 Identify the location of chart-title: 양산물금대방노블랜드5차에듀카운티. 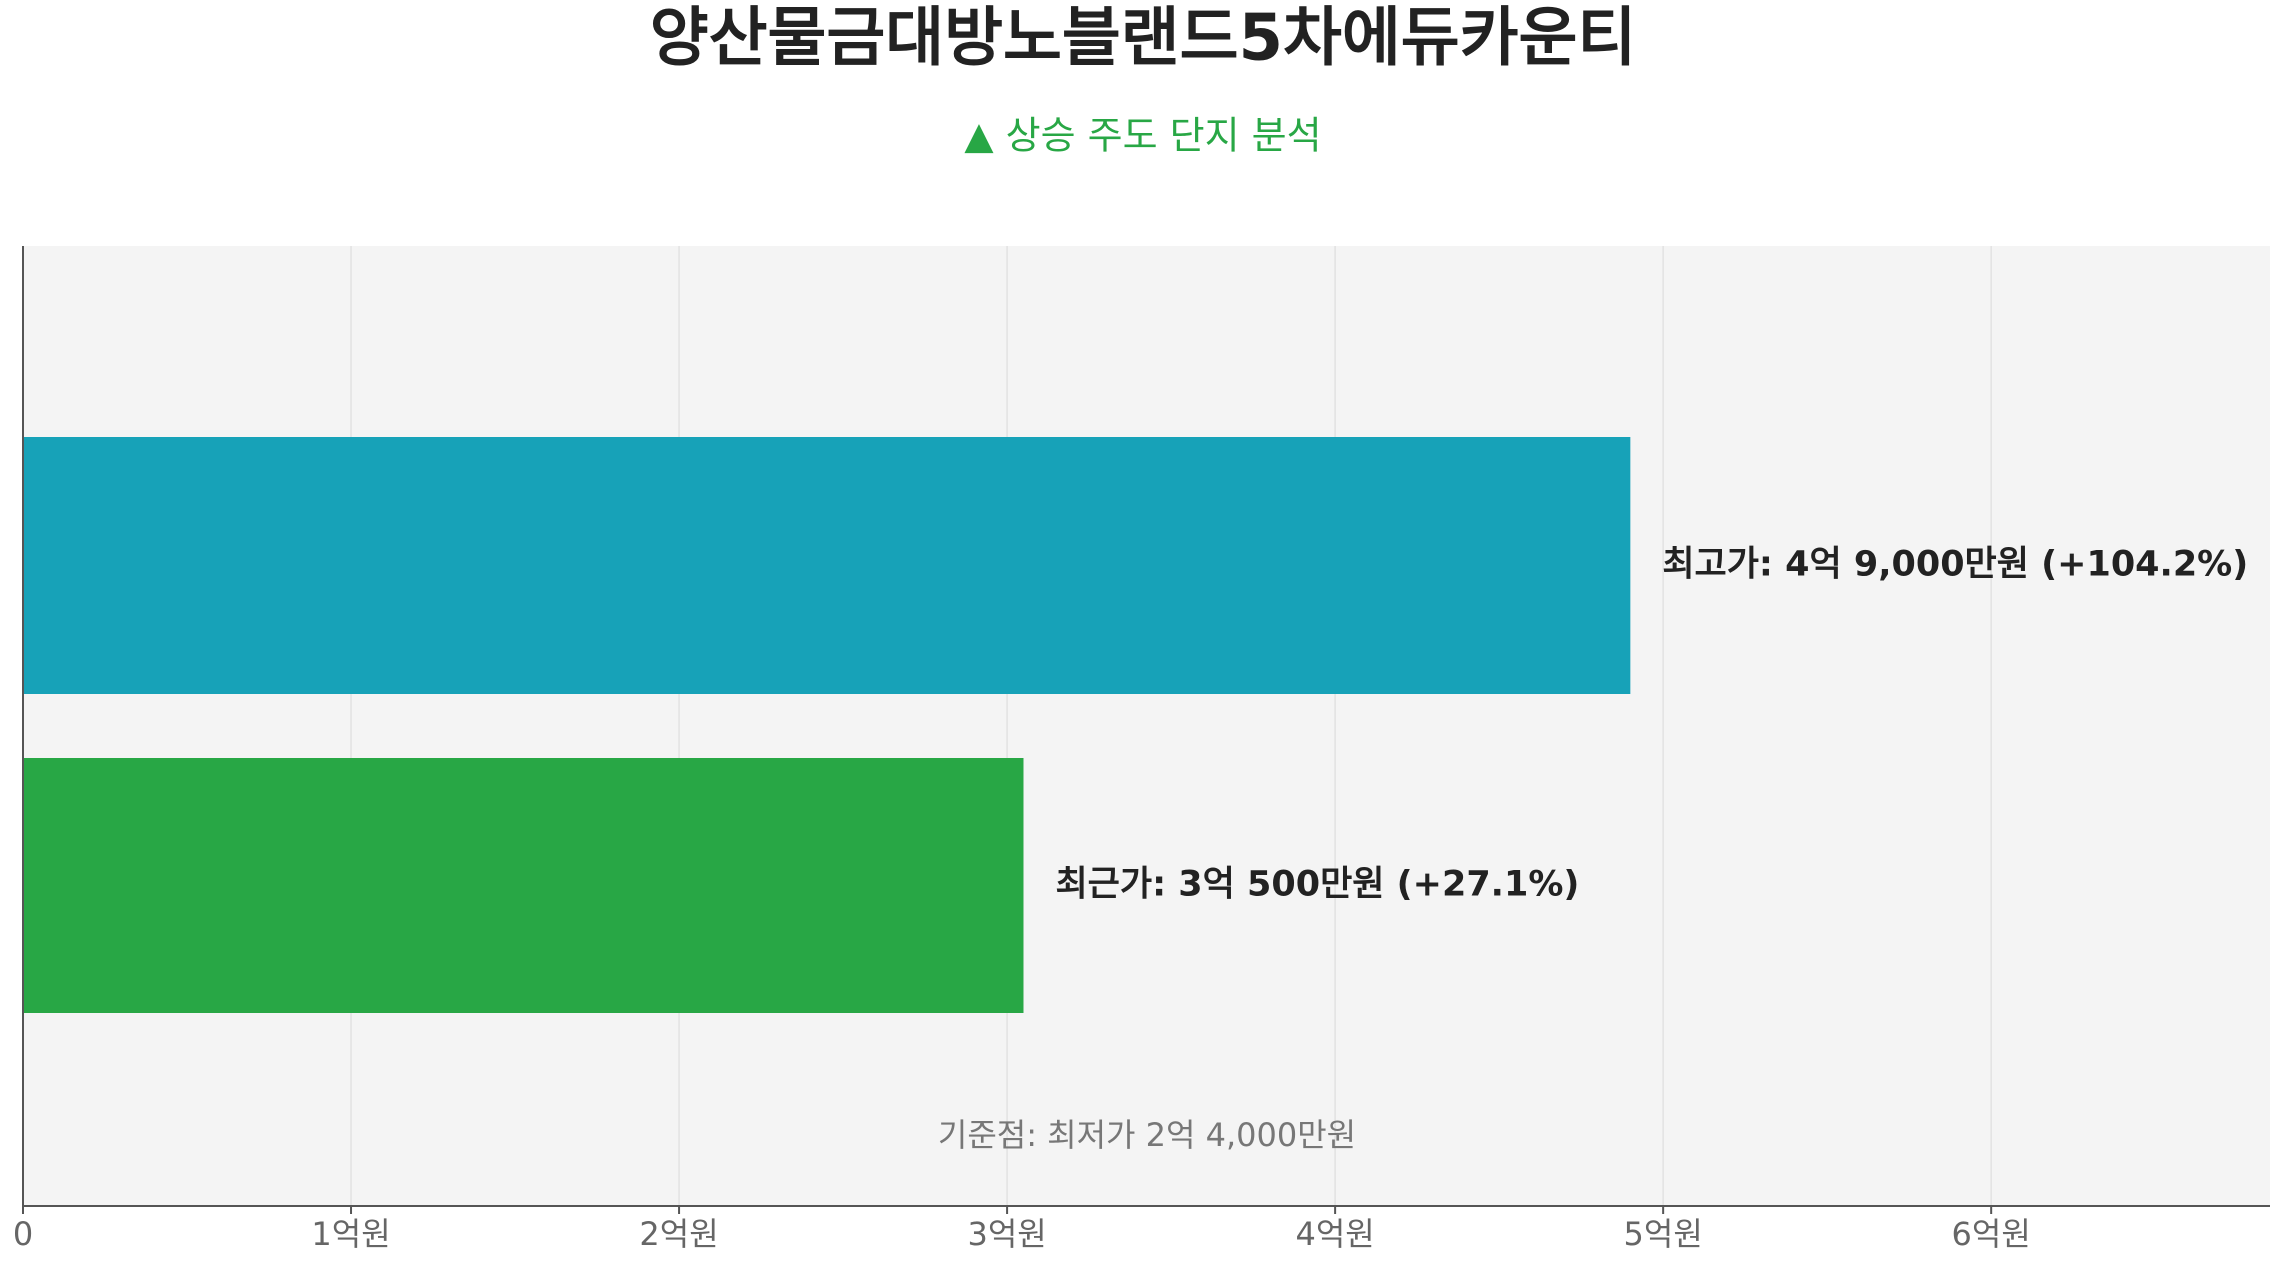
(1143, 39).